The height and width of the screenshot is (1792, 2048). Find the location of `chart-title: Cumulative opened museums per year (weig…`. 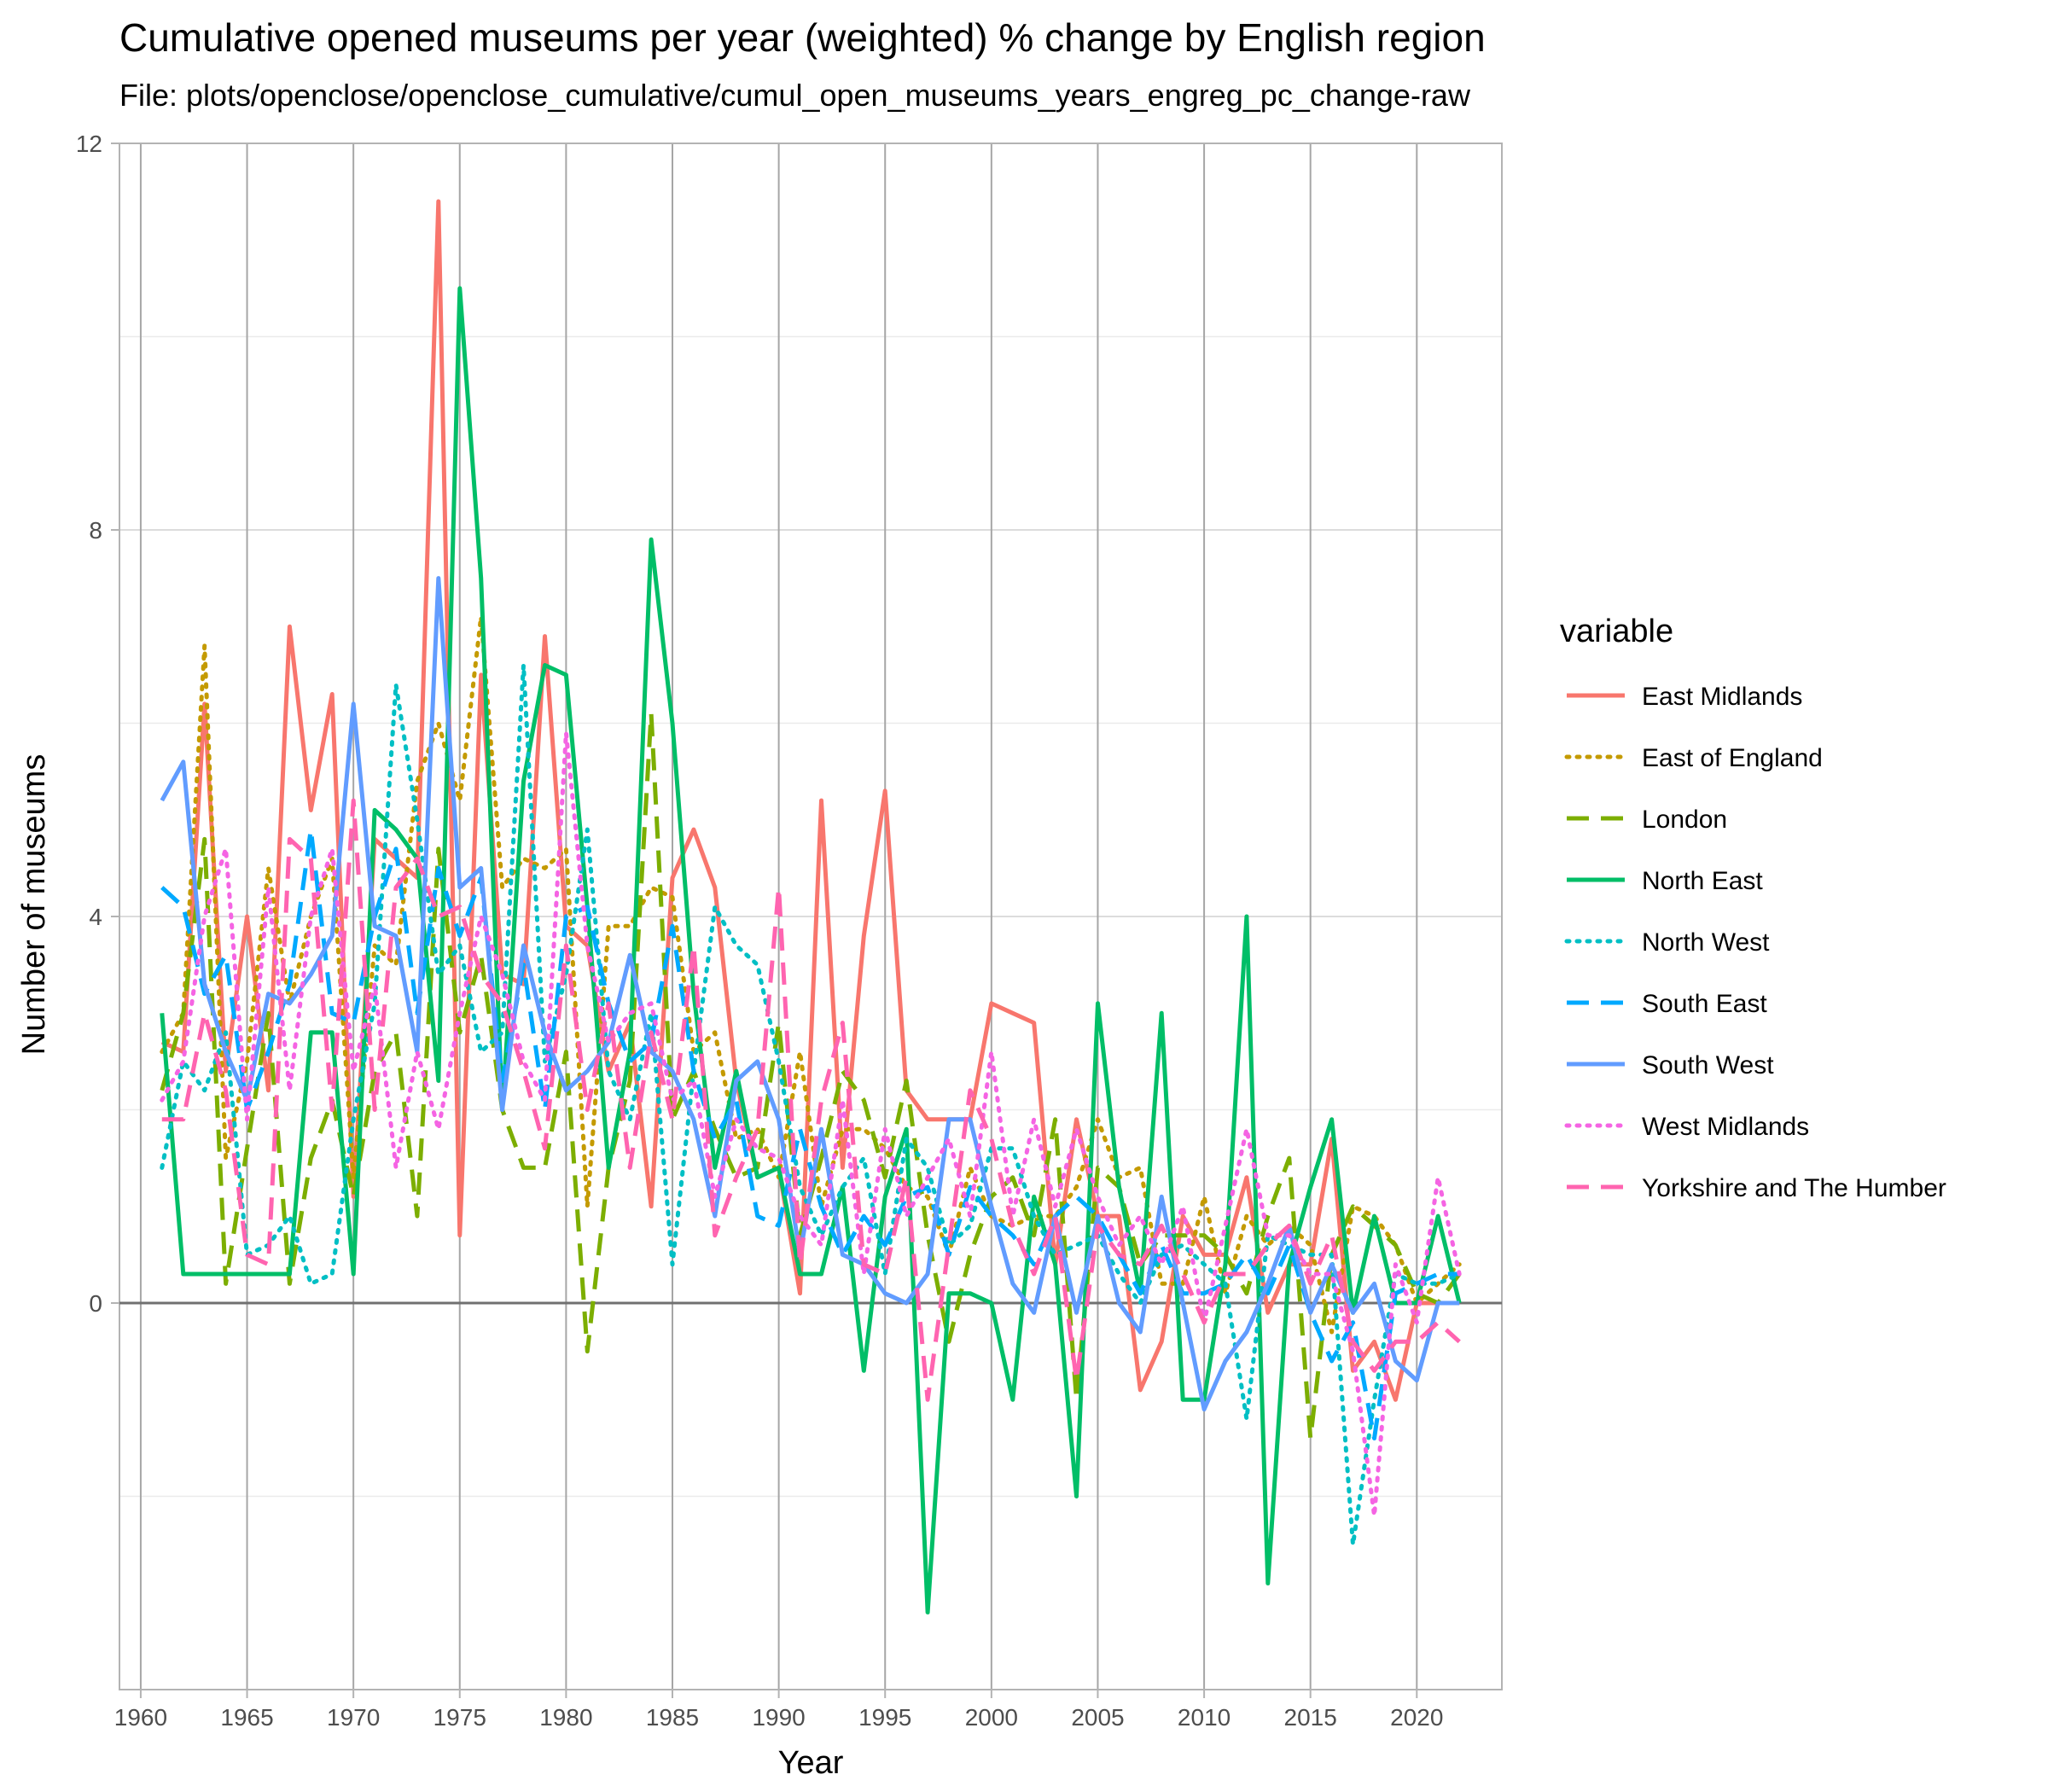

chart-title: Cumulative opened museums per year (weig… is located at coordinates (802, 37).